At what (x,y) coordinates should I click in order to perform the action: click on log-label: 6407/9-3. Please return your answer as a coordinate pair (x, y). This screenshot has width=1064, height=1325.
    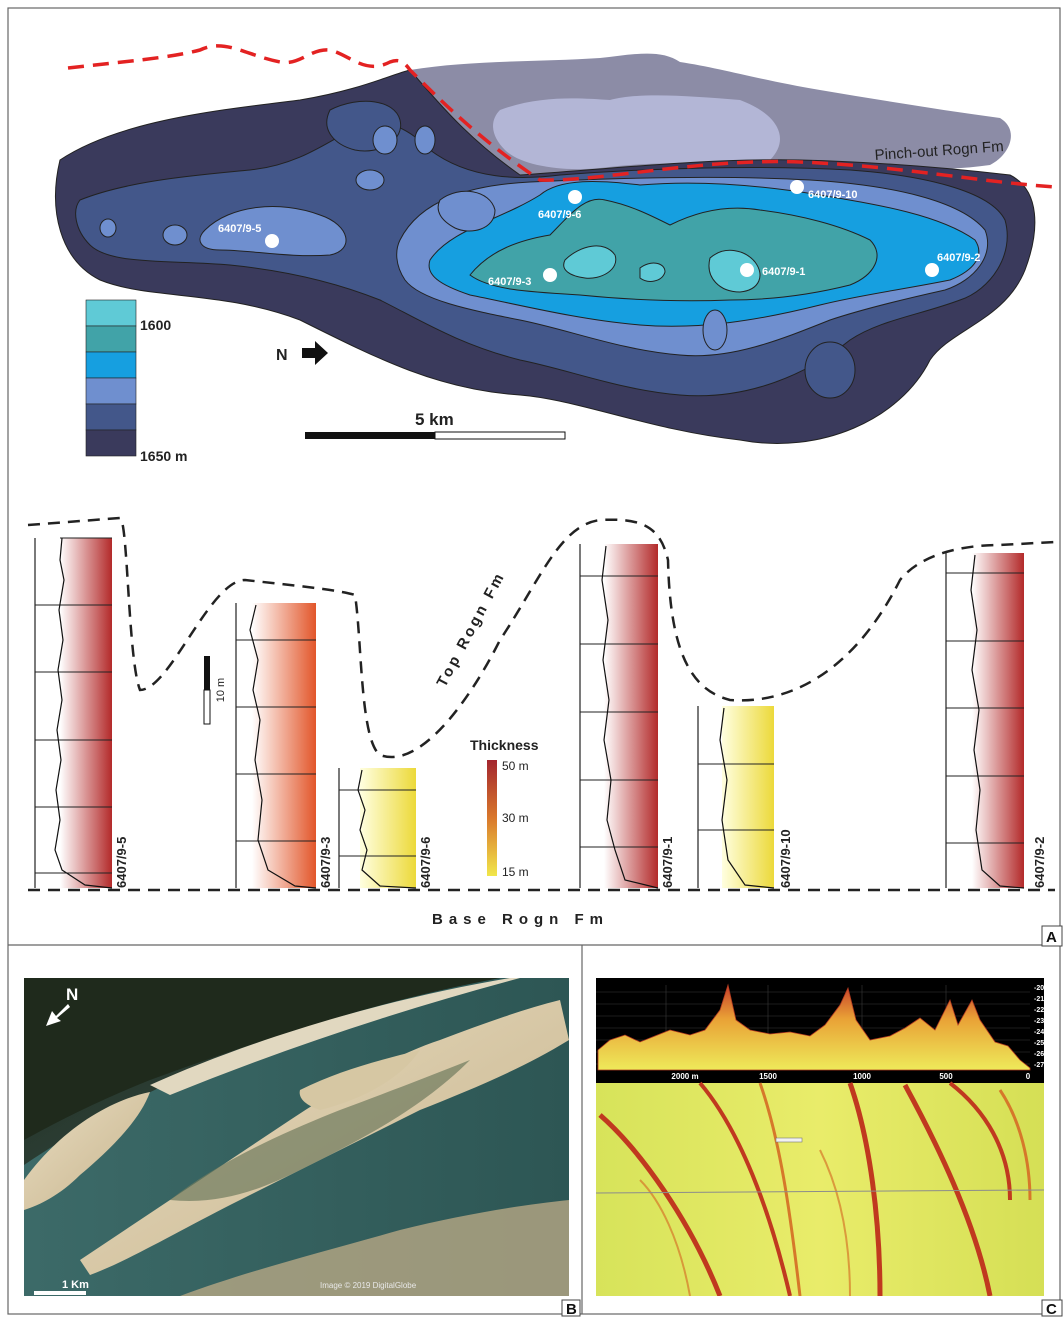
    Looking at the image, I should click on (325, 862).